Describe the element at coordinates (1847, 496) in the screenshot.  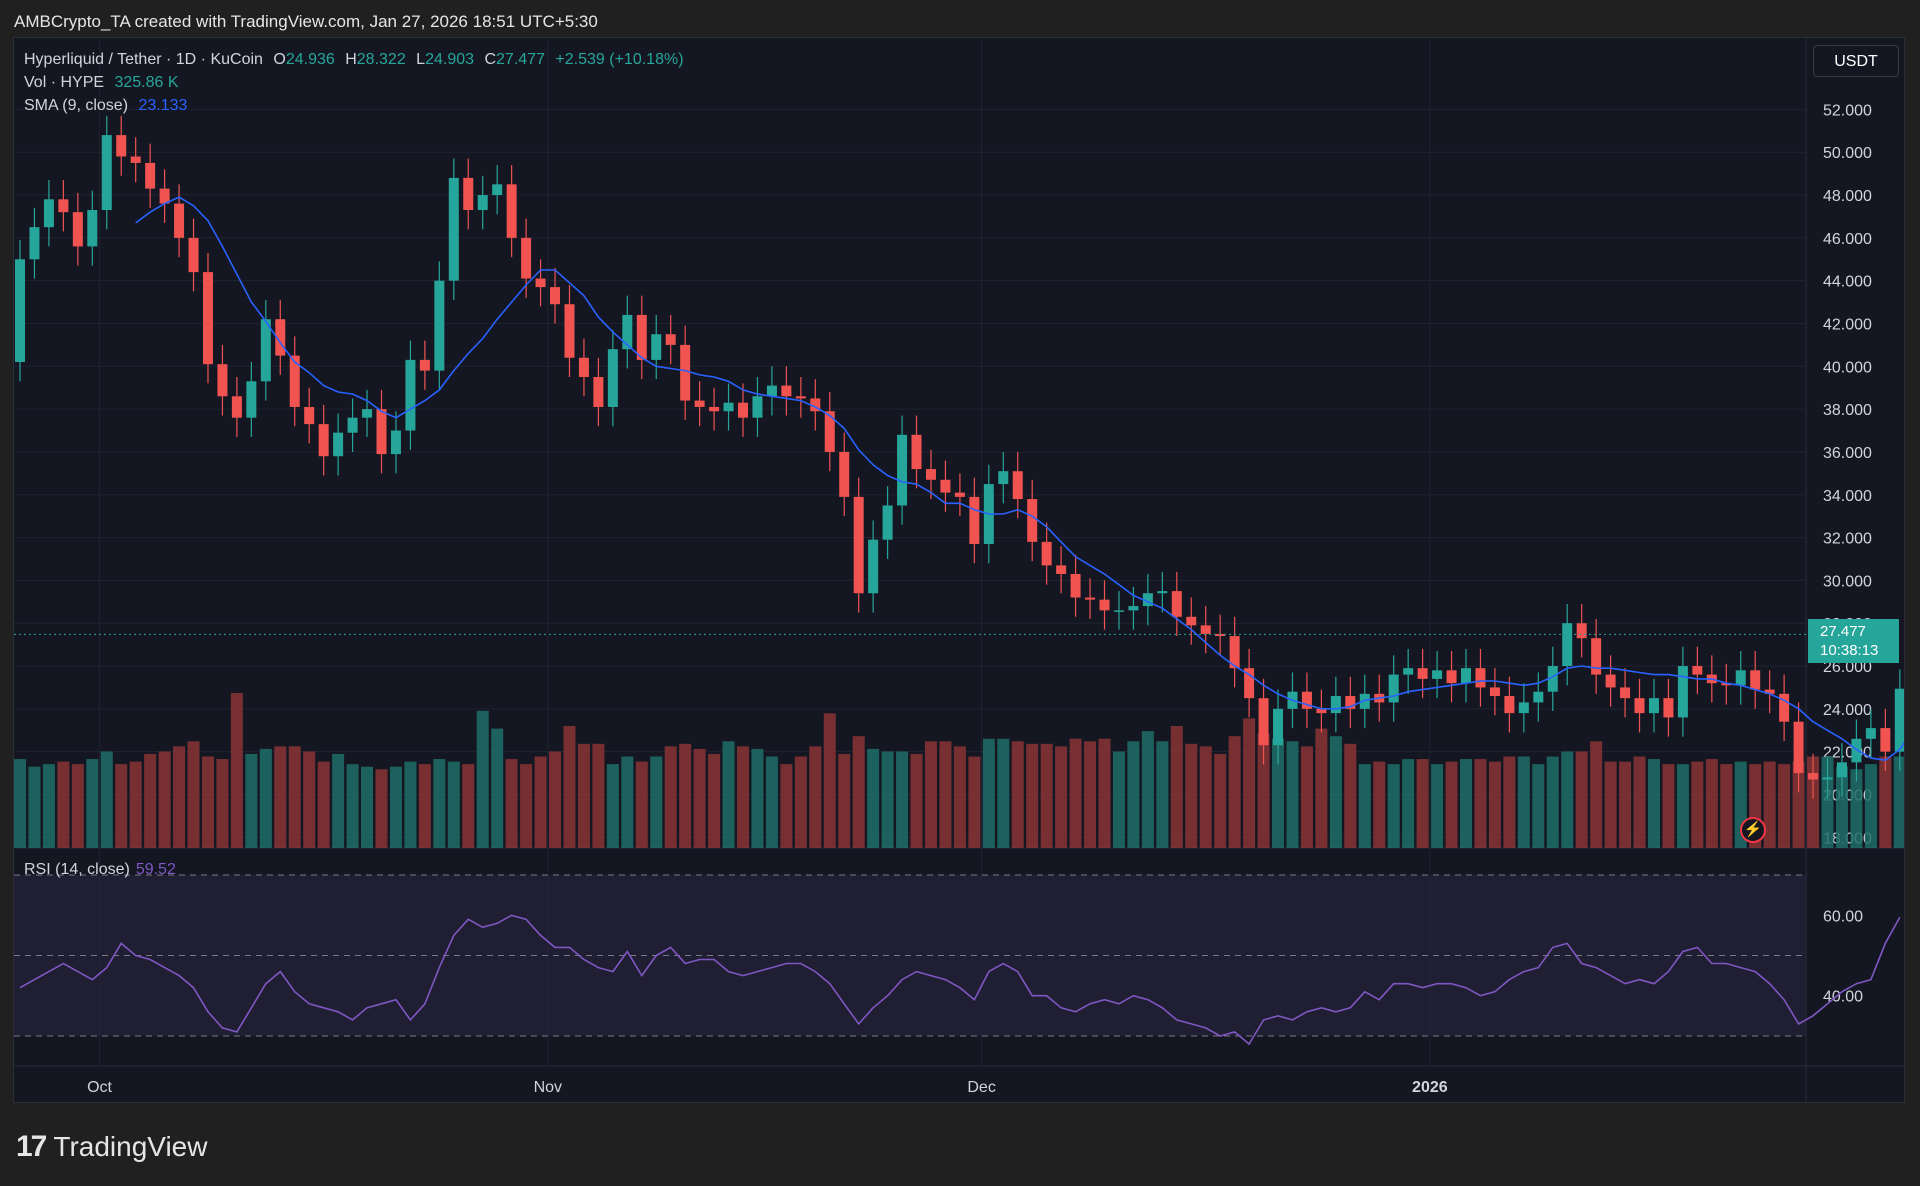
I see `price-tick-label: 34.000` at that location.